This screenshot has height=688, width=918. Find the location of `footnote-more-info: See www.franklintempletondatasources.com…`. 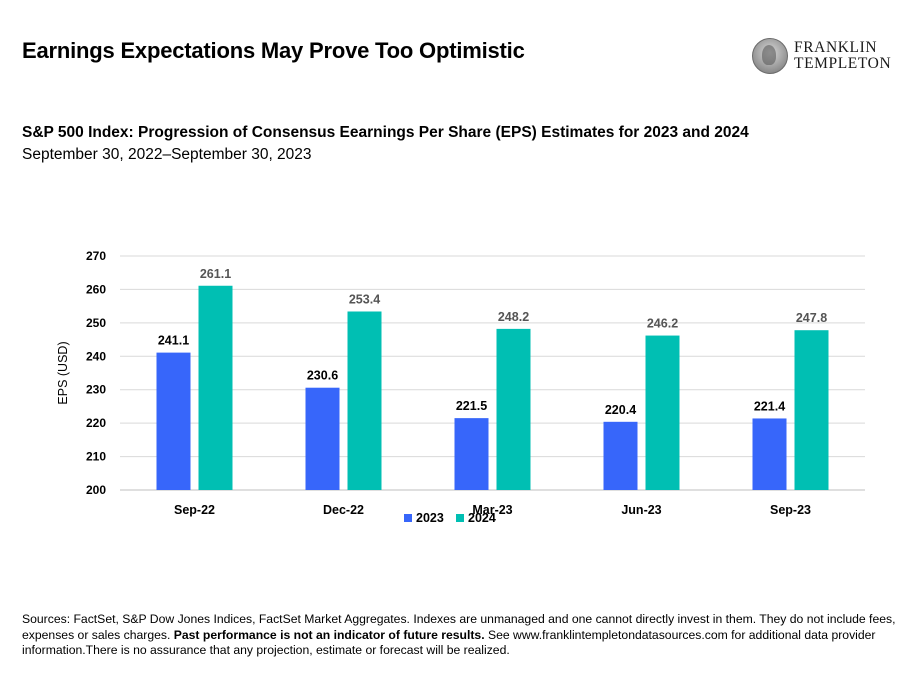

footnote-more-info: See www.franklintempletondatasources.com… is located at coordinates (449, 642).